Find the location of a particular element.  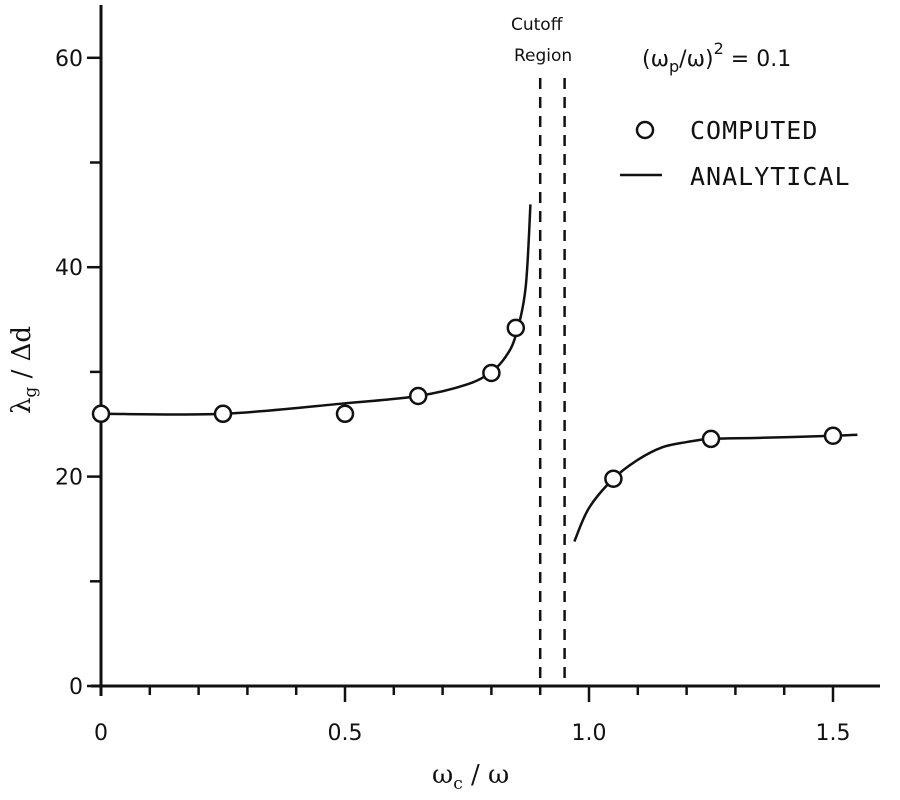

cutoff-label-line2: Region is located at coordinates (543, 56).